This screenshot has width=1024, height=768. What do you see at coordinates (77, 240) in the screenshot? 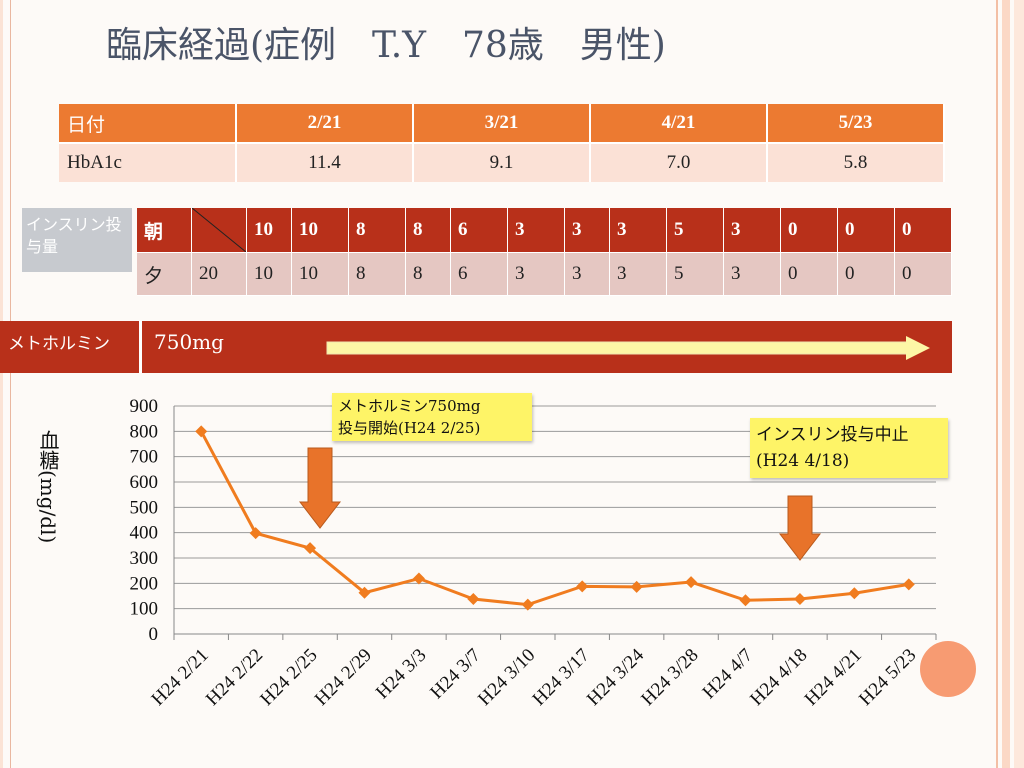
I see `insulin-dose-label: インスリン投与量` at bounding box center [77, 240].